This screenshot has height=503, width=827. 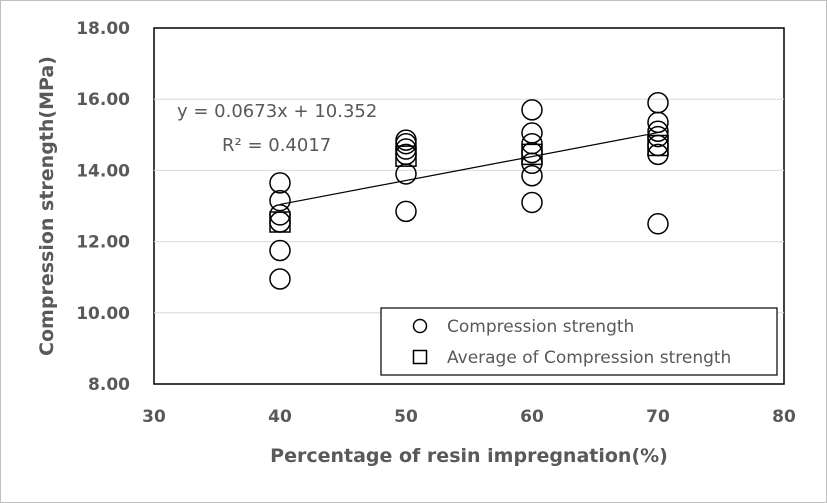 What do you see at coordinates (532, 417) in the screenshot?
I see `x-tick-label-3: 60` at bounding box center [532, 417].